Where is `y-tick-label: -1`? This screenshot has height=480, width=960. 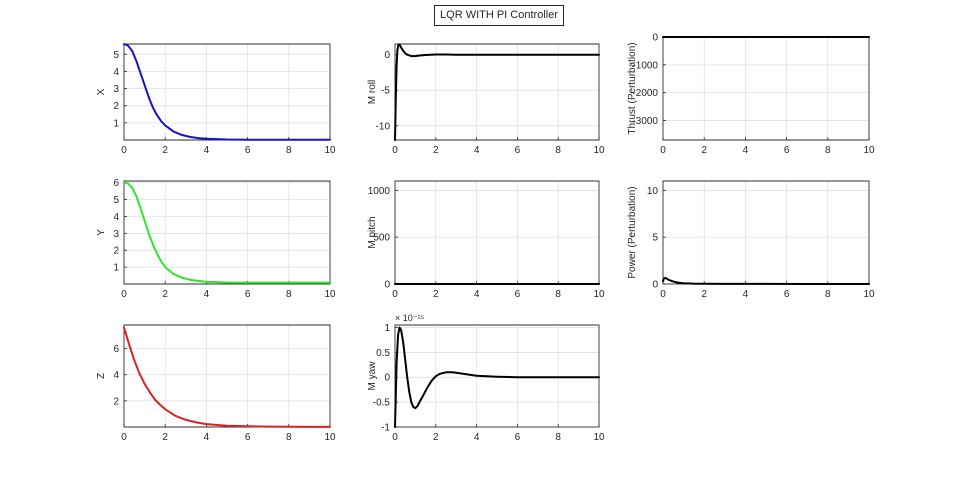 y-tick-label: -1 is located at coordinates (385, 428).